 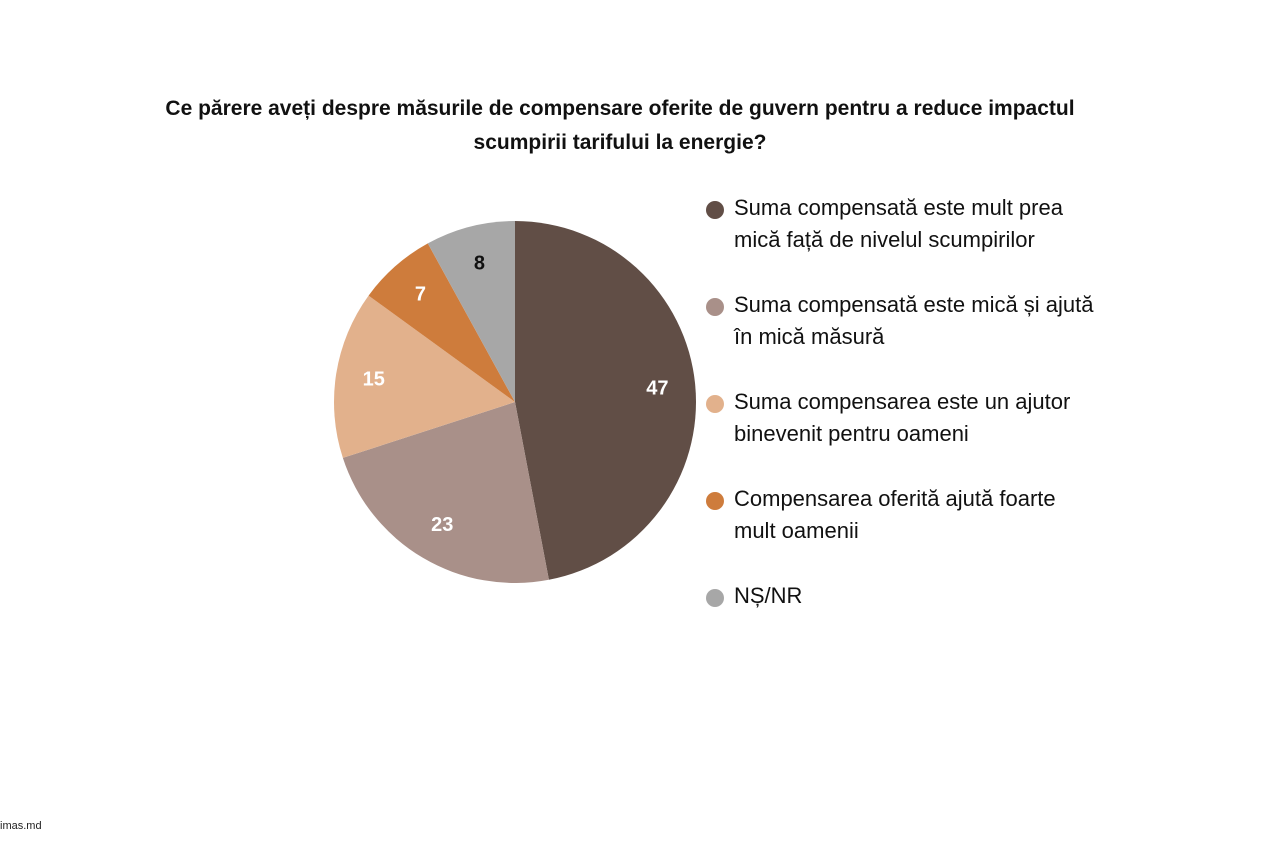 I want to click on legend-label-line: Suma compensată este mult prea, so click(x=898, y=207).